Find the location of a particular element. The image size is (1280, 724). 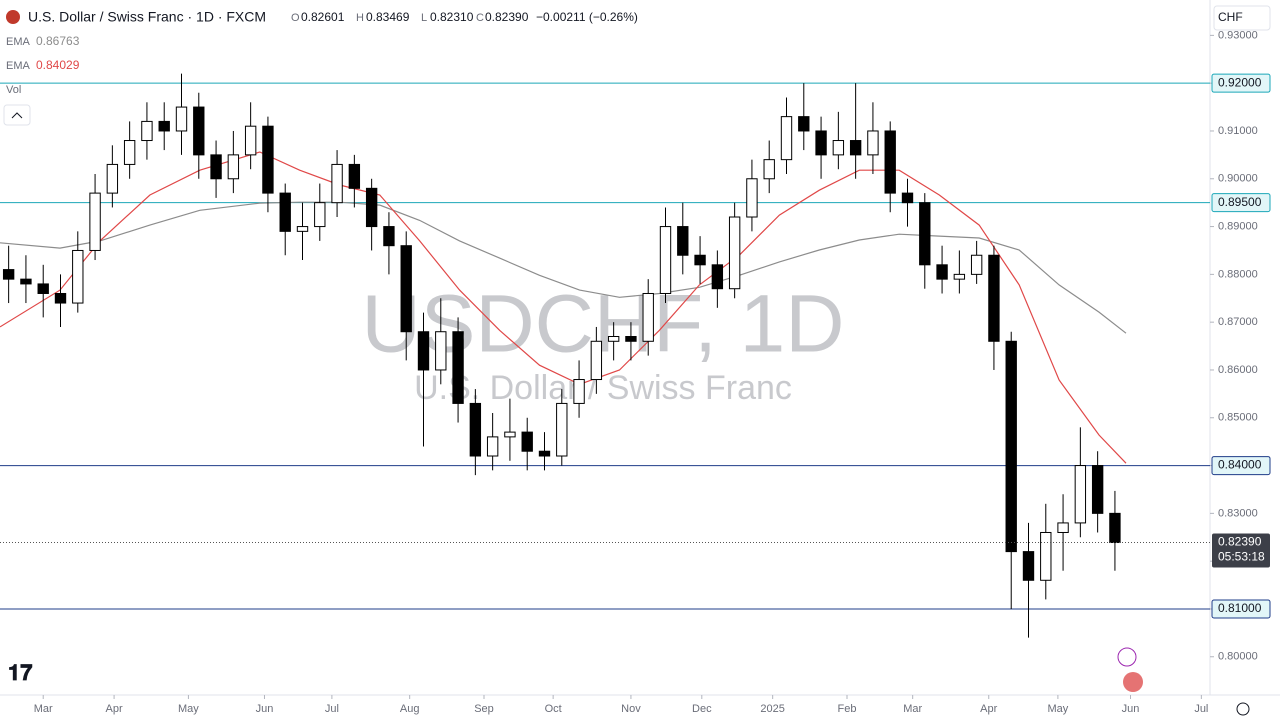

countdown: 05:53:18 is located at coordinates (1241, 557).